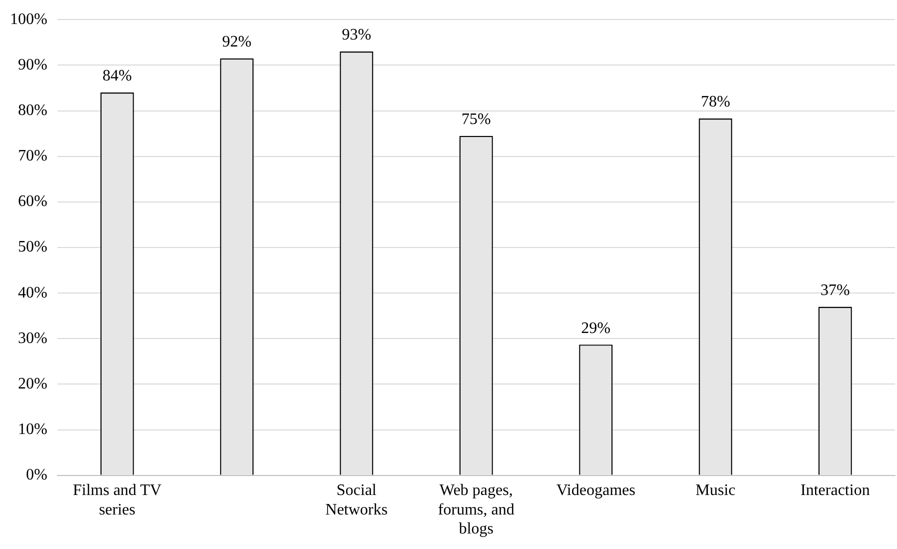 The image size is (897, 549). I want to click on x-tick-label: Social Networks, so click(356, 500).